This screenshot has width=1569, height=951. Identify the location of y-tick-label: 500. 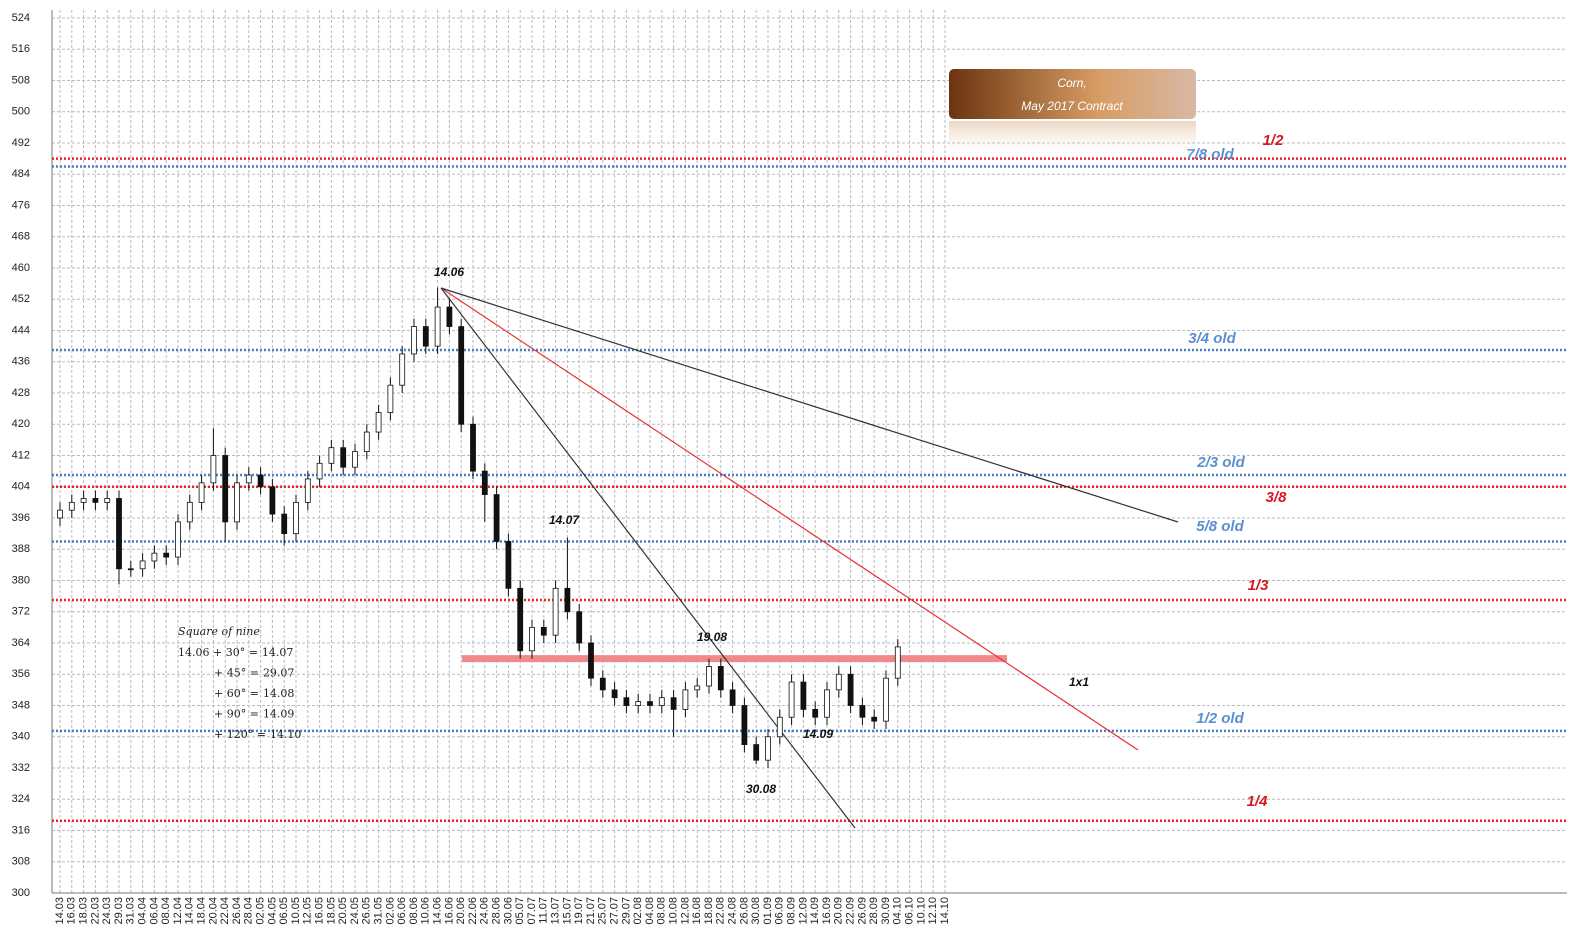
(21, 112).